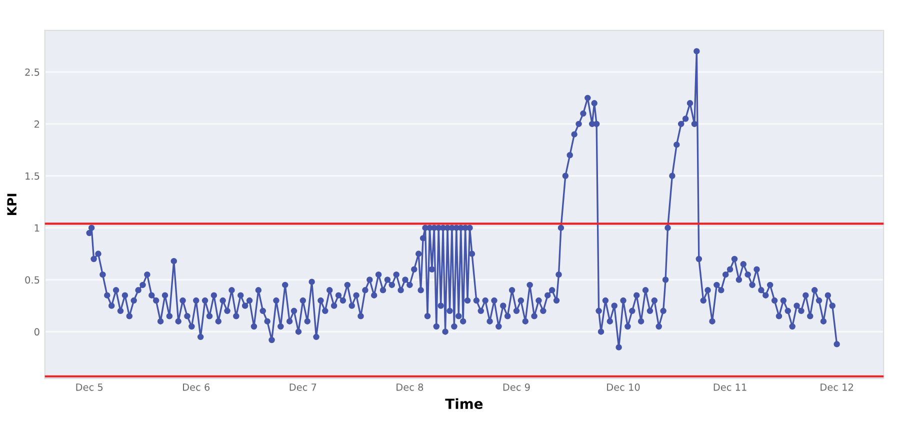 The height and width of the screenshot is (435, 897). What do you see at coordinates (623, 387) in the screenshot?
I see `x-tick-label: Dec 10` at bounding box center [623, 387].